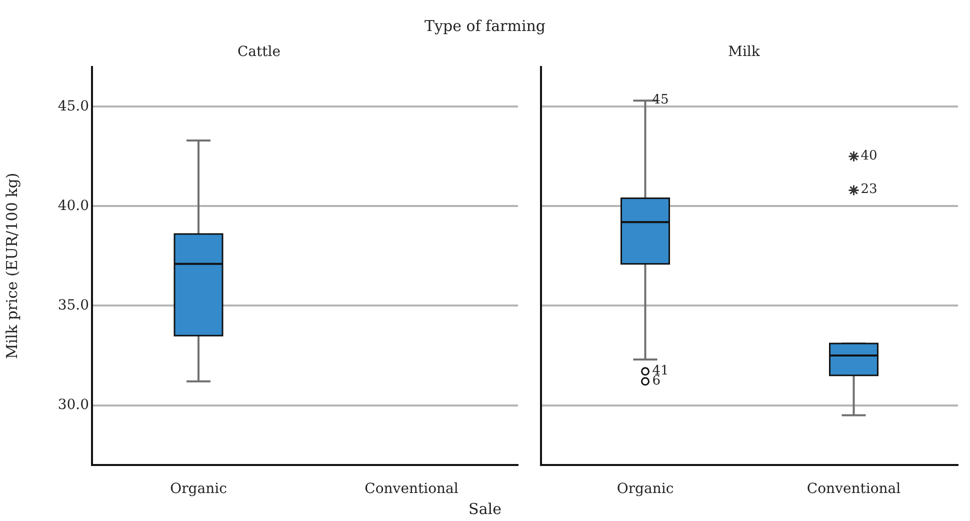  I want to click on x-axis-title: Sale, so click(485, 509).